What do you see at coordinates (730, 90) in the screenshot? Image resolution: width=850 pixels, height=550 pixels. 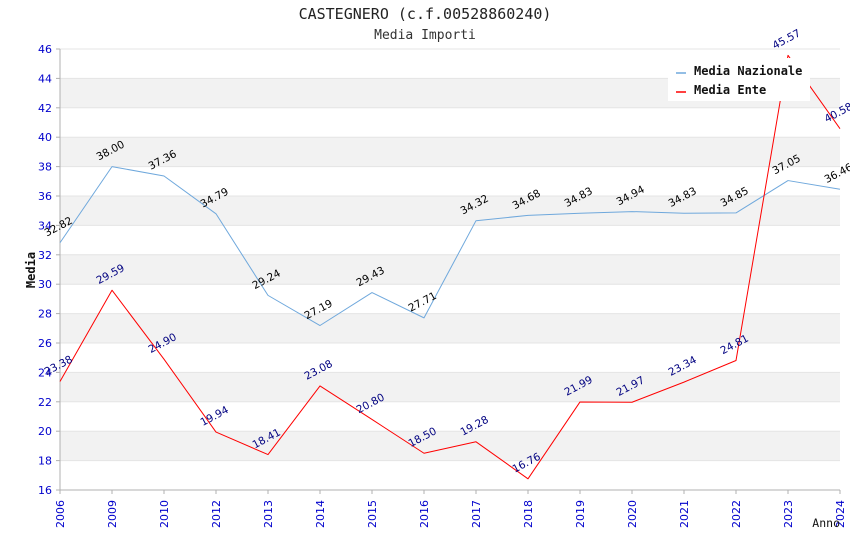 I see `legend-label-media-ente: Media Ente` at bounding box center [730, 90].